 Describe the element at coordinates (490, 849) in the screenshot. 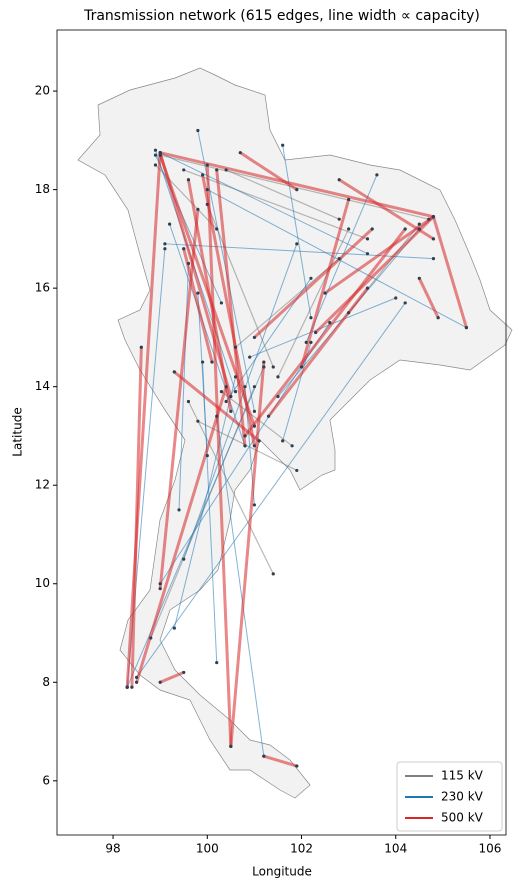

I see `x-tick-label: 106` at that location.